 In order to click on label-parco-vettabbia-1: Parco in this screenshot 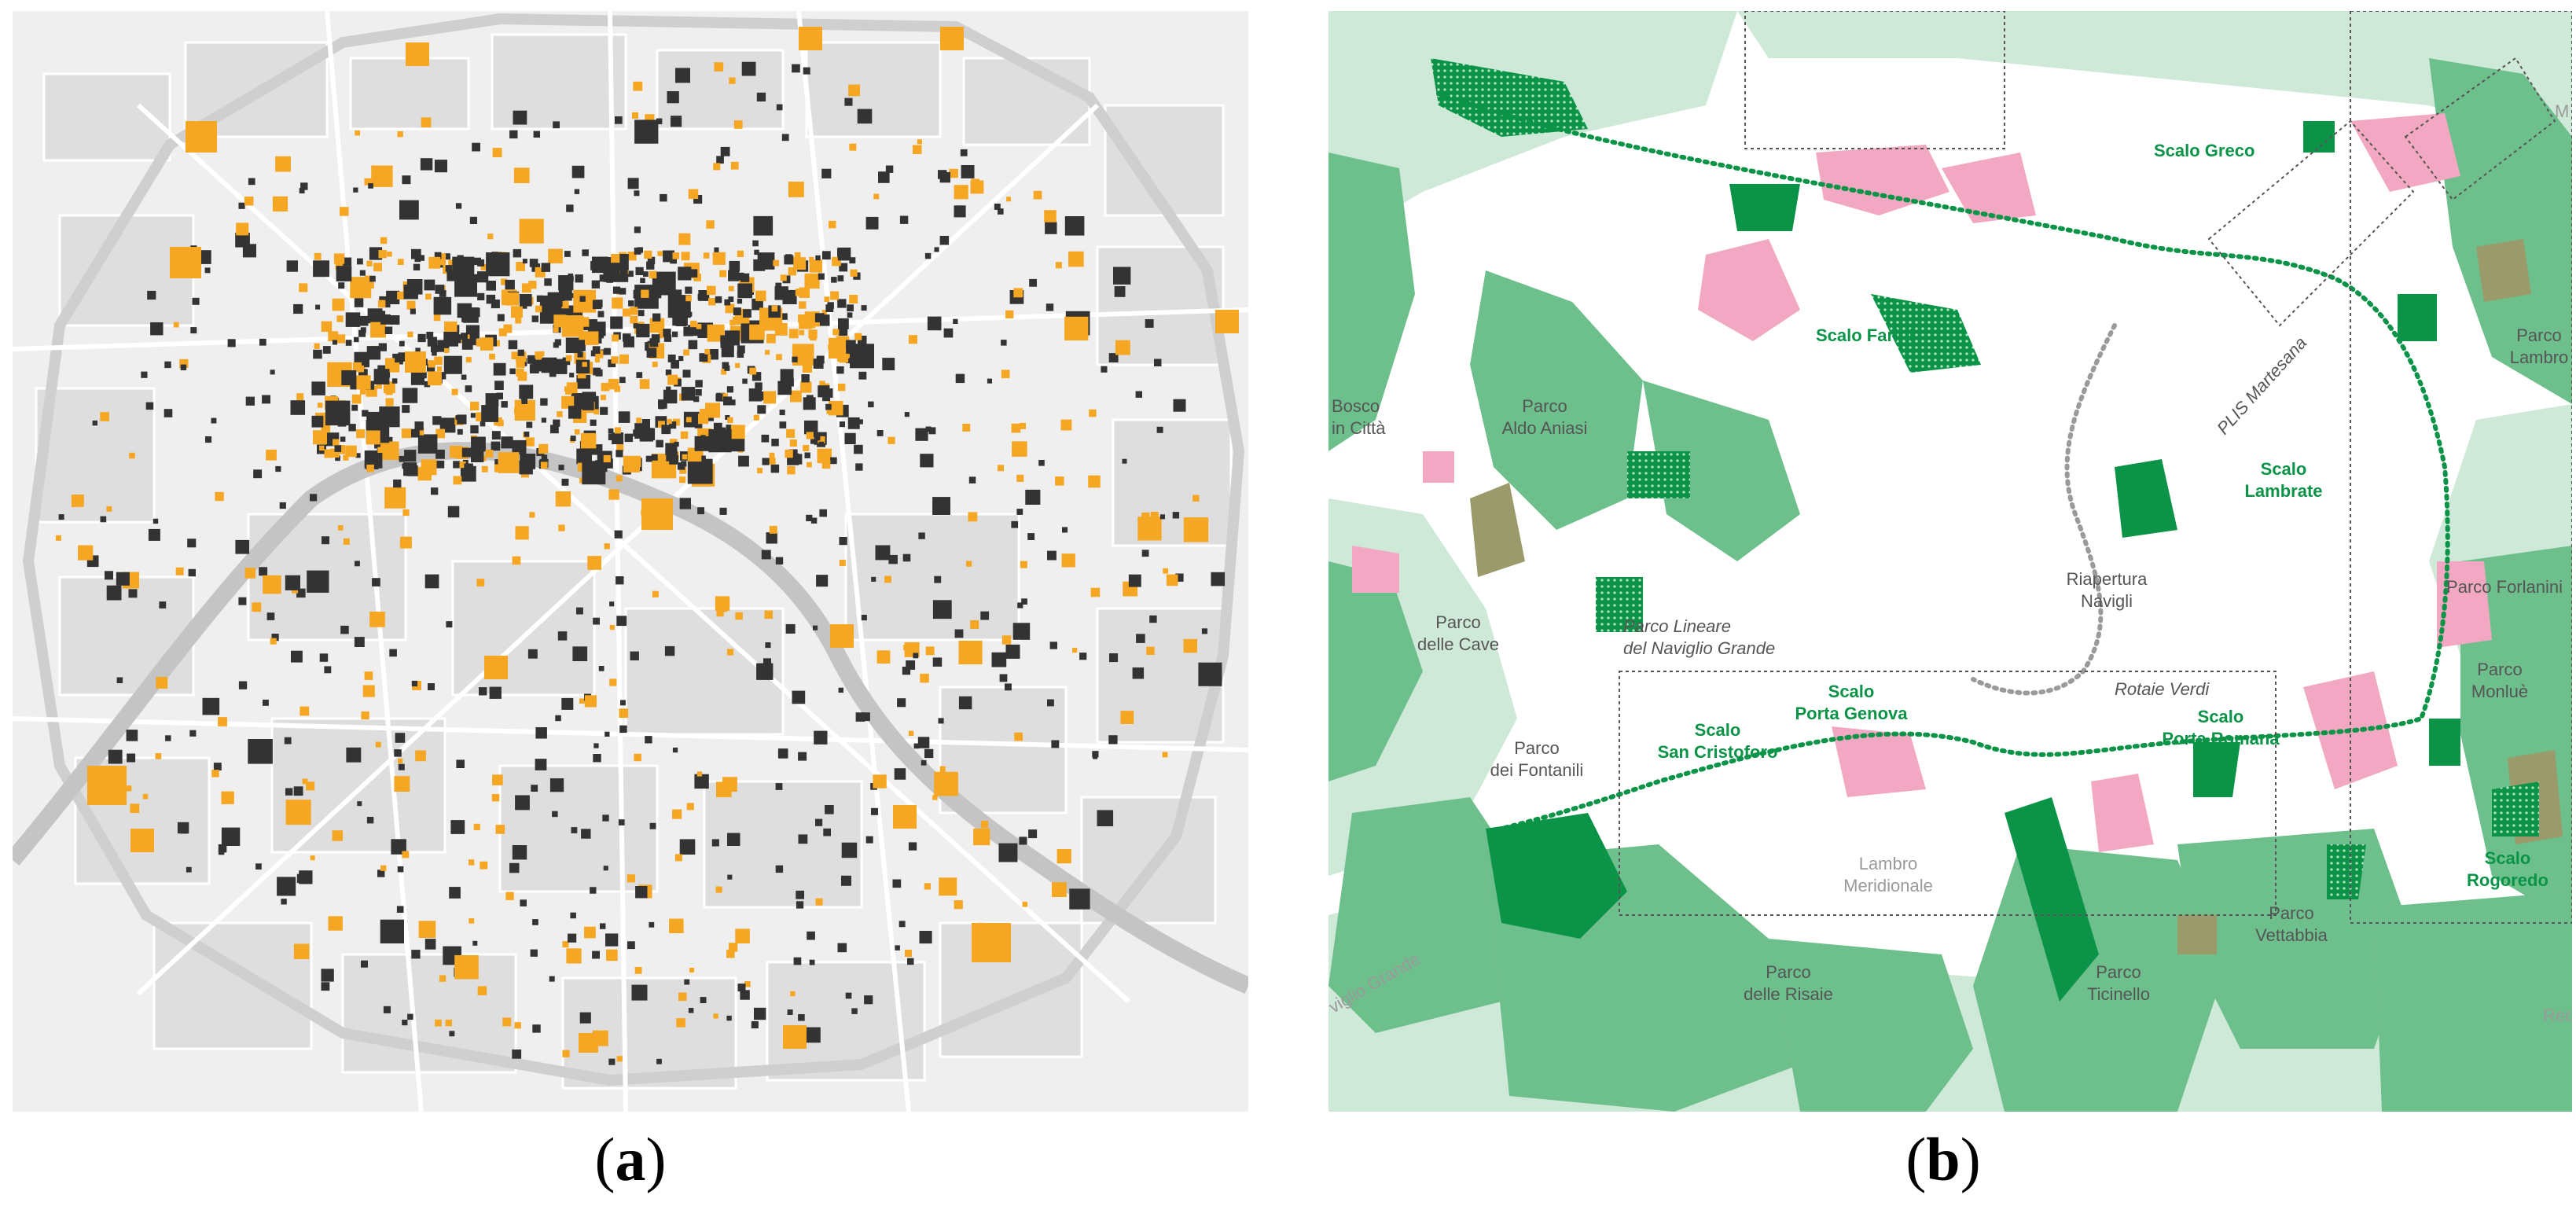, I will do `click(2291, 913)`.